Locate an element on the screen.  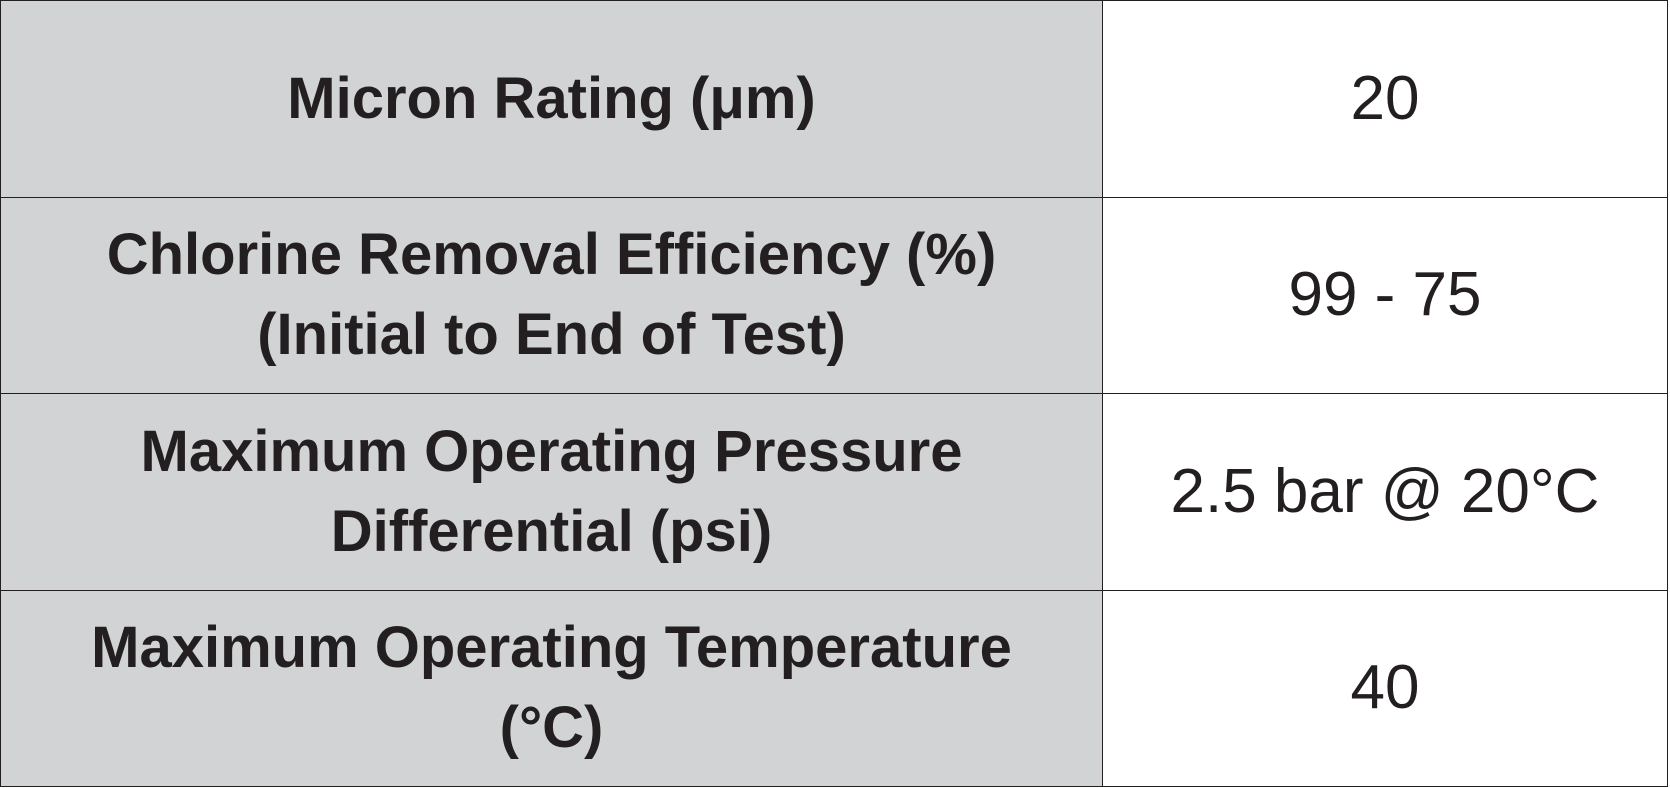
spec-value: 20 is located at coordinates (1385, 98).